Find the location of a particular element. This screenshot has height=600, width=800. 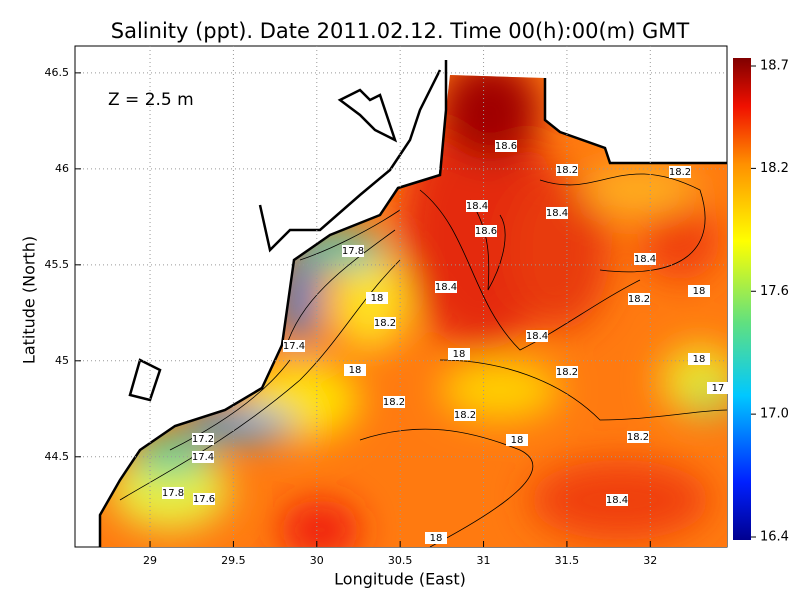

contour-label: 17 is located at coordinates (718, 388).